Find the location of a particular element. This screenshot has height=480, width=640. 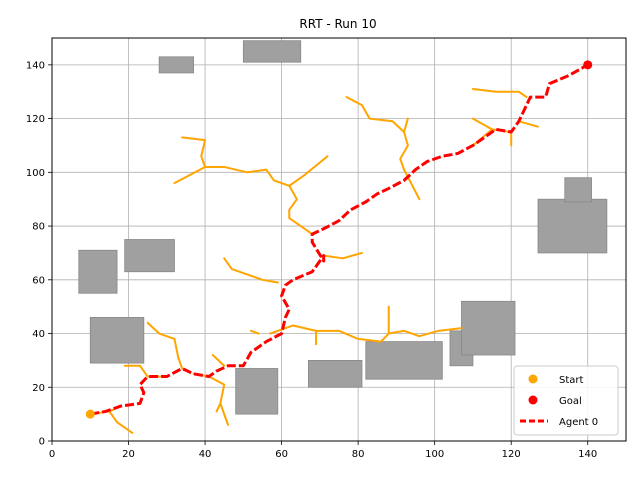

legend-start-marker is located at coordinates (533, 379).